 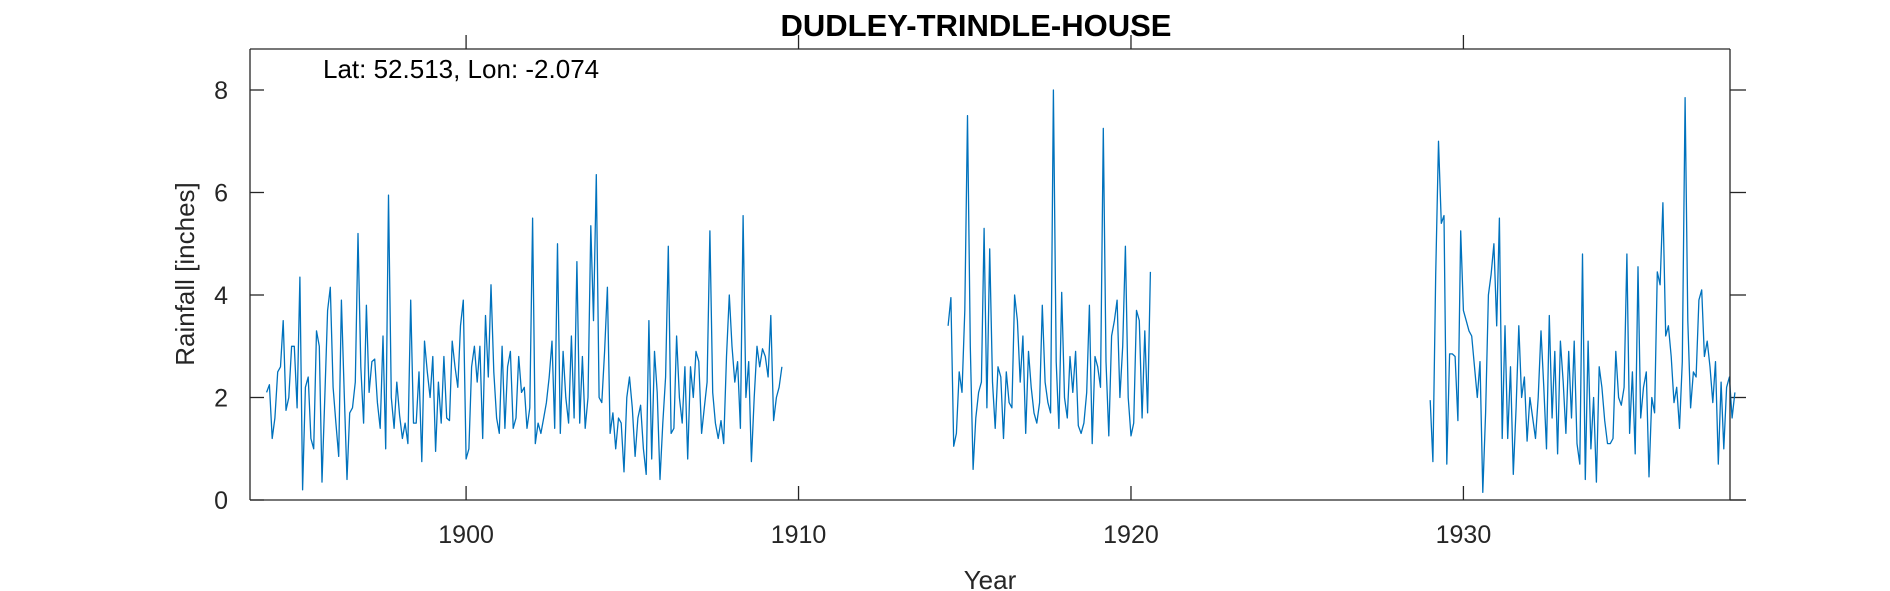 What do you see at coordinates (1464, 535) in the screenshot?
I see `x-tick-label: 1930` at bounding box center [1464, 535].